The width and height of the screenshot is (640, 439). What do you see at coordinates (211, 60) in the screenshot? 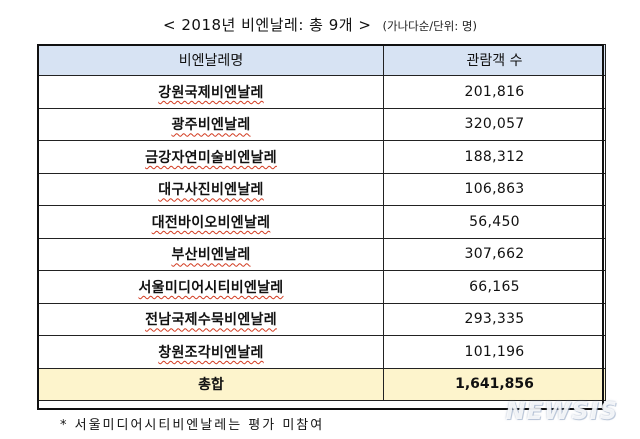
I see `header-biennale-name: 비엔날레명` at bounding box center [211, 60].